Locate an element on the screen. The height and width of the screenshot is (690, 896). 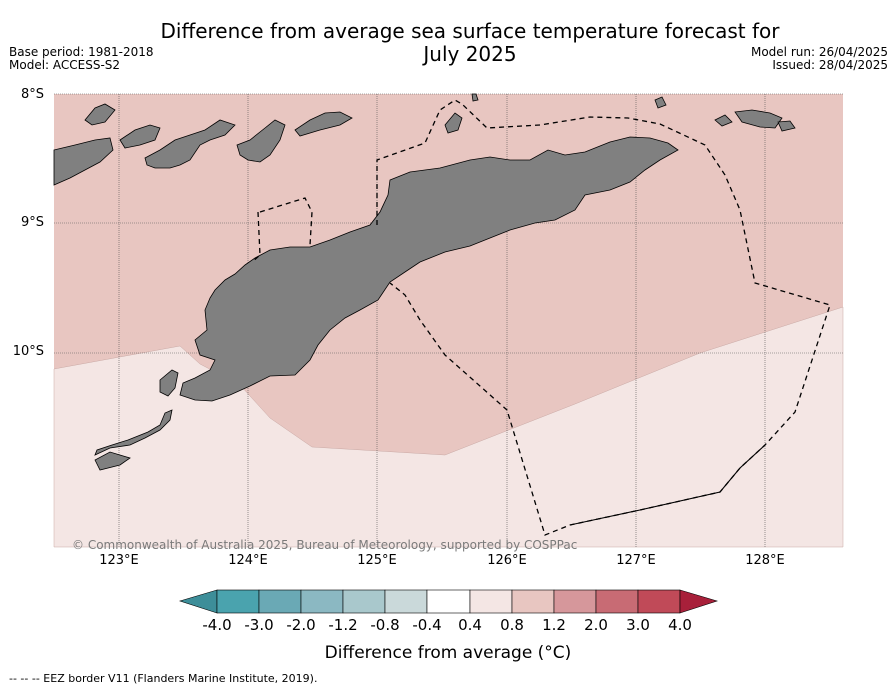
lon-label-127e: 127°E is located at coordinates (636, 560).